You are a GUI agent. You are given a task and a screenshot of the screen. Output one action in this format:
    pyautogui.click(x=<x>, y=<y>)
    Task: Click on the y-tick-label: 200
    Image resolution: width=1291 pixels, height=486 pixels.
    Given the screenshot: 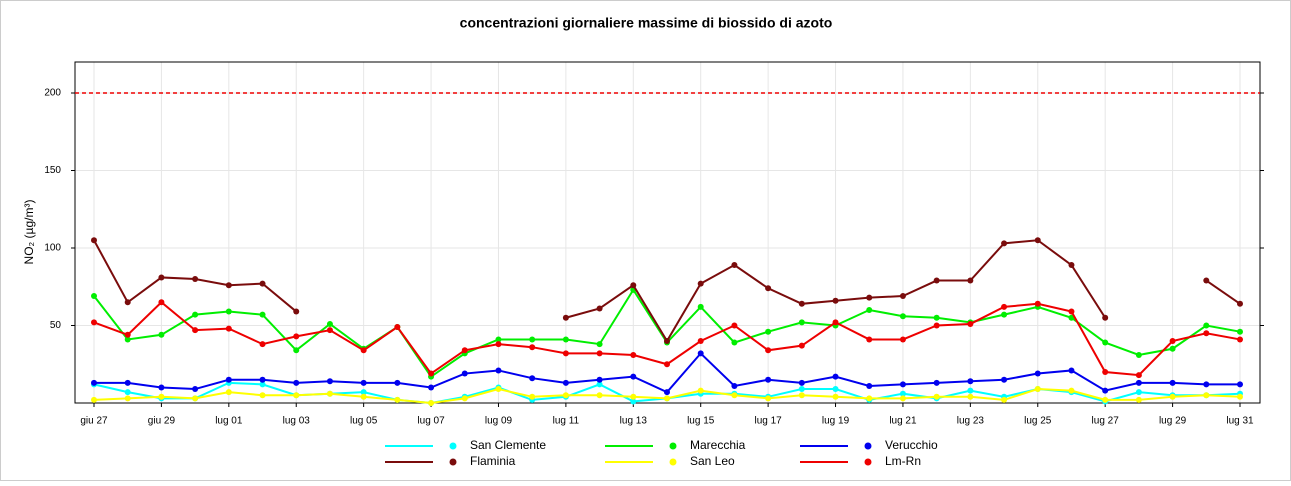 What is the action you would take?
    pyautogui.click(x=52, y=93)
    